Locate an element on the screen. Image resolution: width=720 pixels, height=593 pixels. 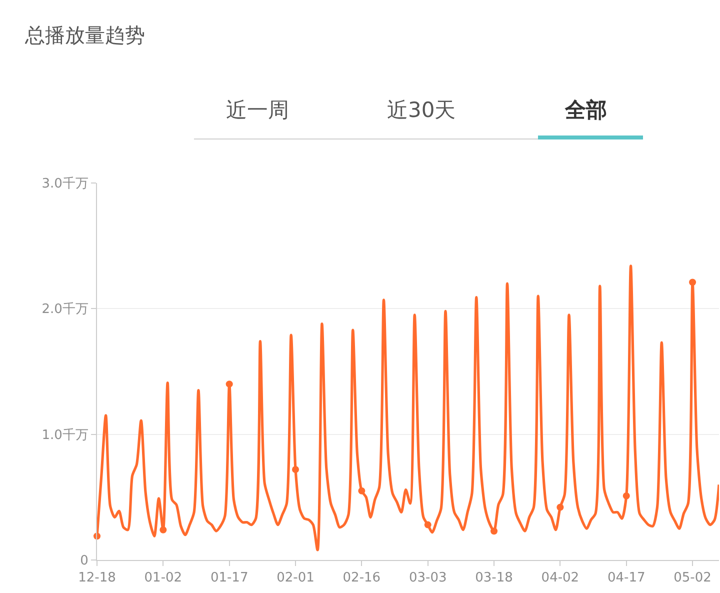
y-tick-label: 1.0千万 is located at coordinates (65, 435).